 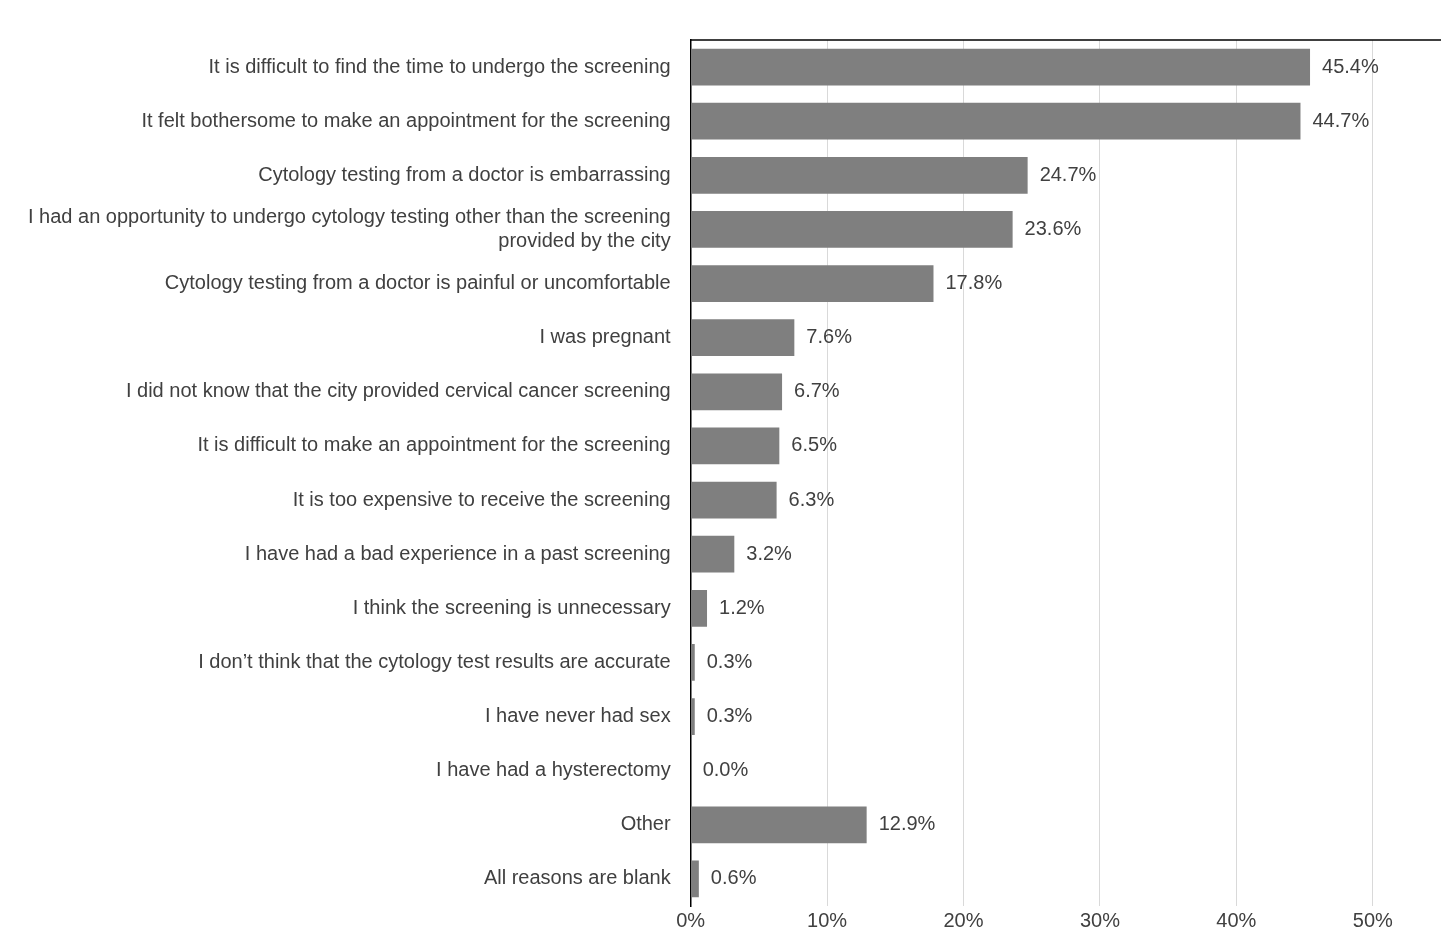 What do you see at coordinates (963, 919) in the screenshot?
I see `x-tick-label: 20%` at bounding box center [963, 919].